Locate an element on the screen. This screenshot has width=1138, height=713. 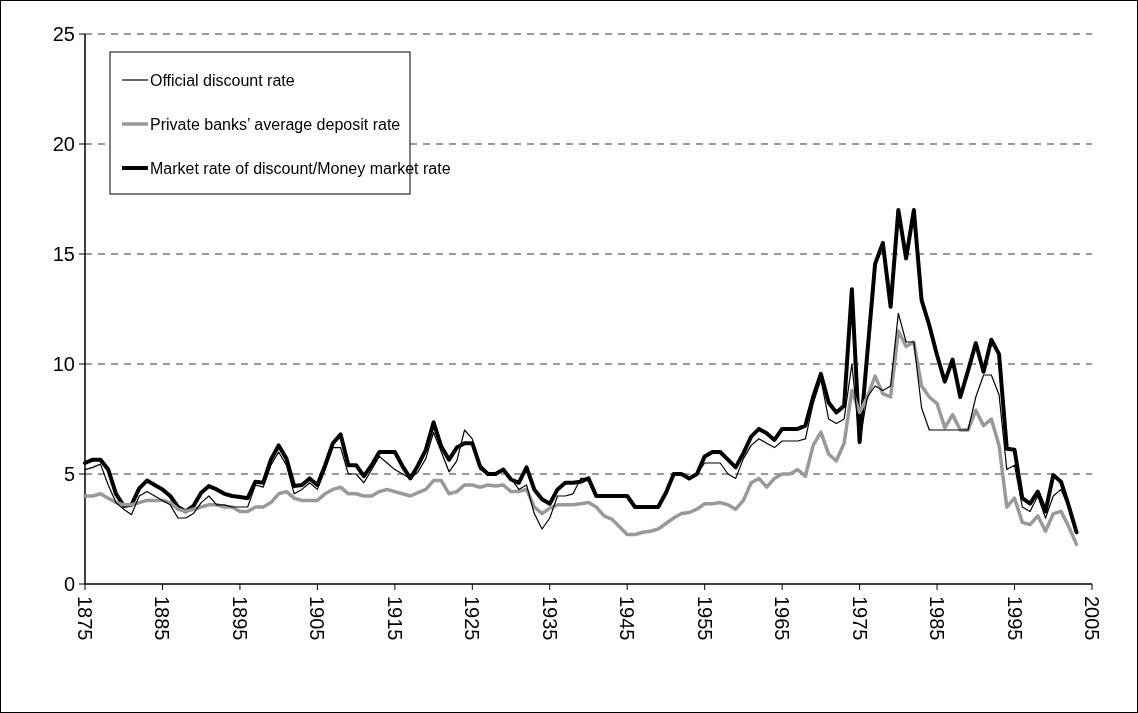
x-tick-label: 1965 is located at coordinates (782, 618).